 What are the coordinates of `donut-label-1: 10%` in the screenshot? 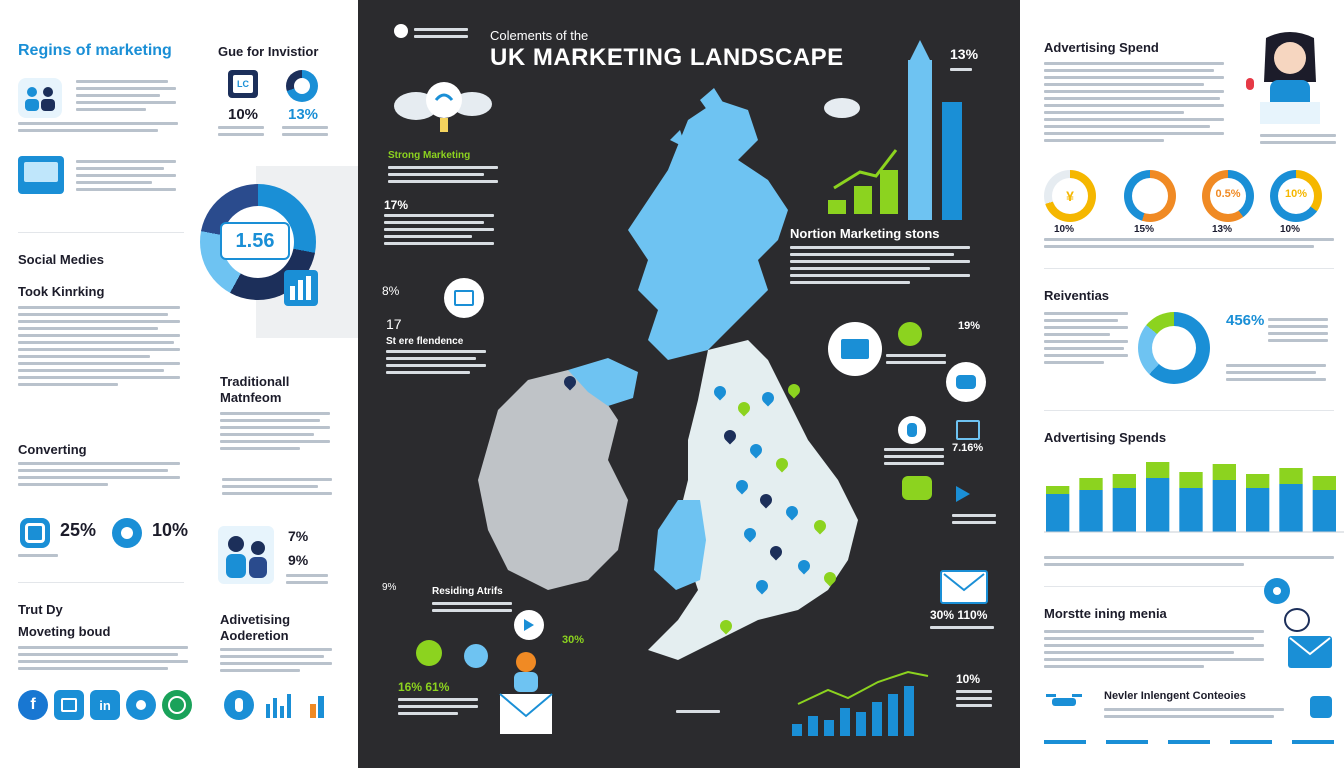 It's located at (1064, 229).